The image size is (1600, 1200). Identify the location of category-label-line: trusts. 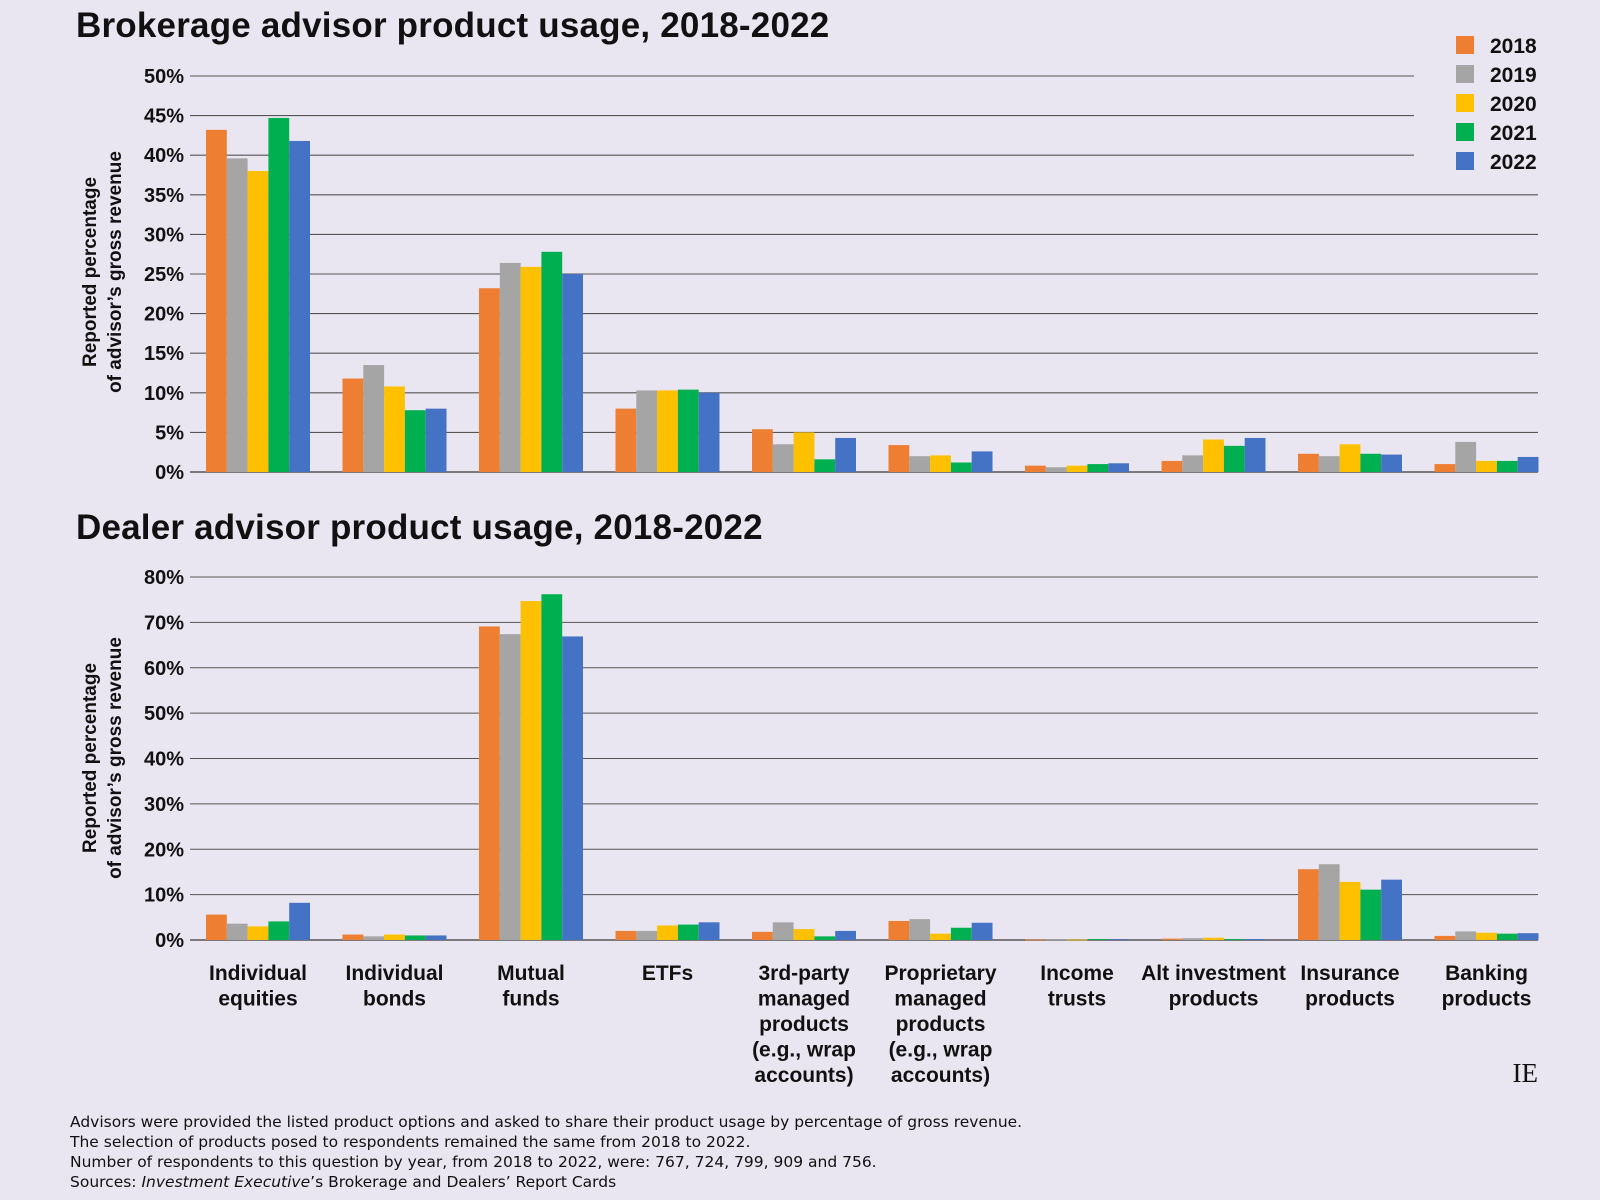
(1077, 999).